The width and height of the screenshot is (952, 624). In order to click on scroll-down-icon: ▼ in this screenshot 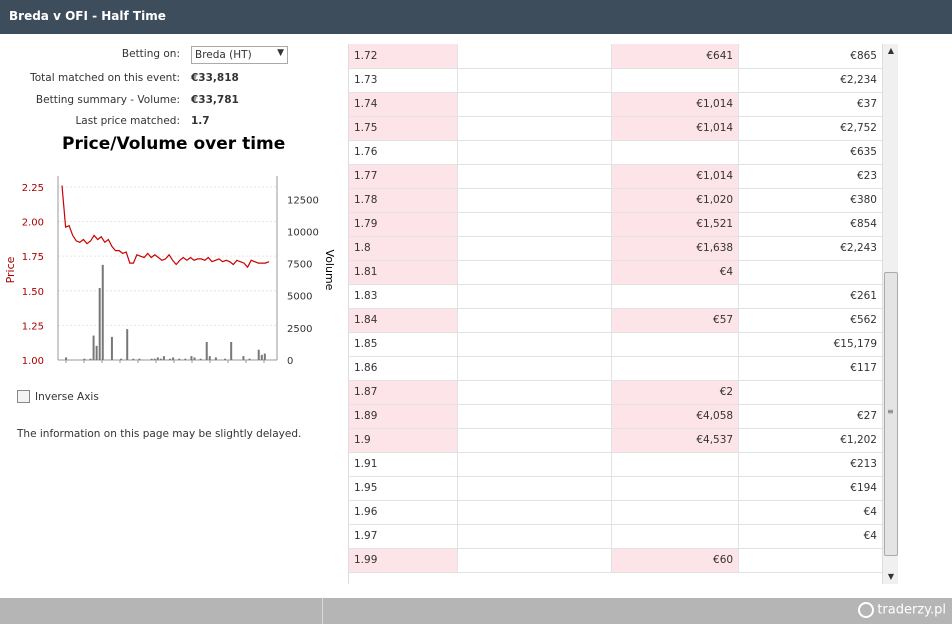, I will do `click(891, 576)`.